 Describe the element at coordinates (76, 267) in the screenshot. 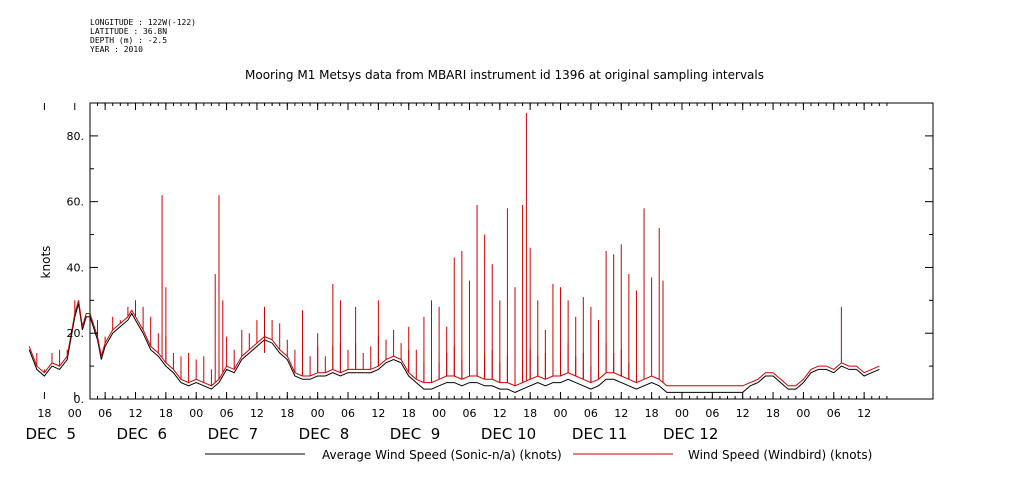

I see `y-tick-label: 40.` at that location.